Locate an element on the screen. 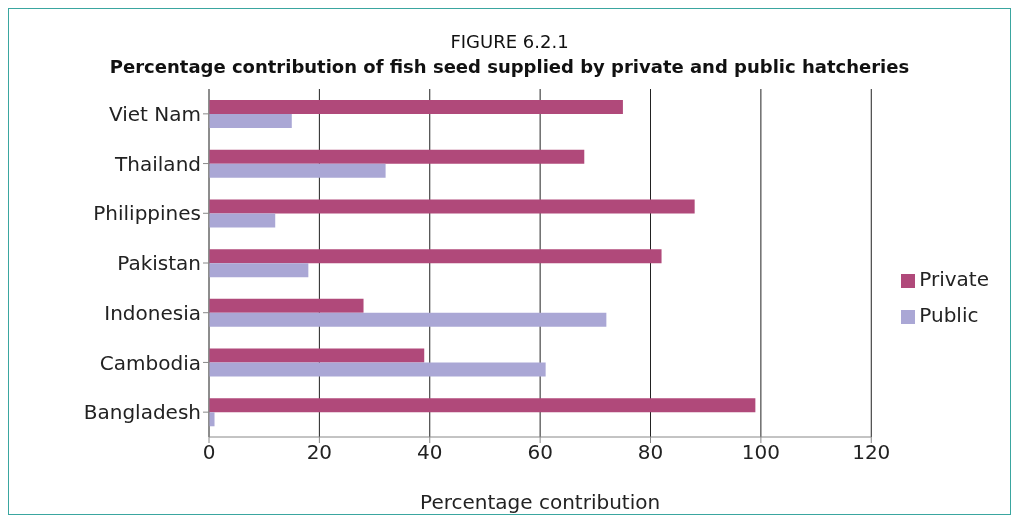 Image resolution: width=1021 pixels, height=517 pixels. y-tick-label: Thailand is located at coordinates (157, 163).